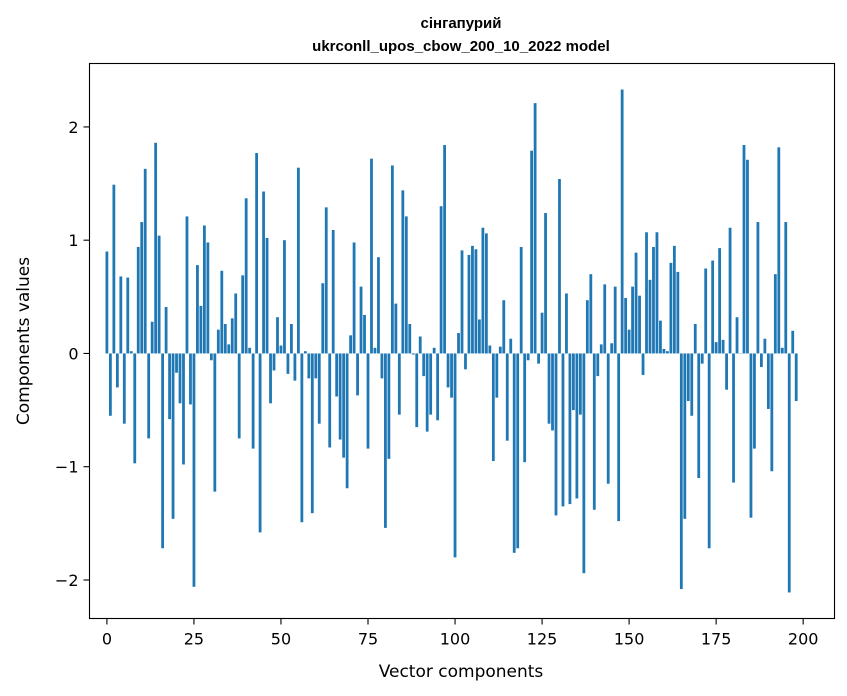 This screenshot has width=847, height=696. Describe the element at coordinates (67, 580) in the screenshot. I see `y-tick-label: −2` at that location.